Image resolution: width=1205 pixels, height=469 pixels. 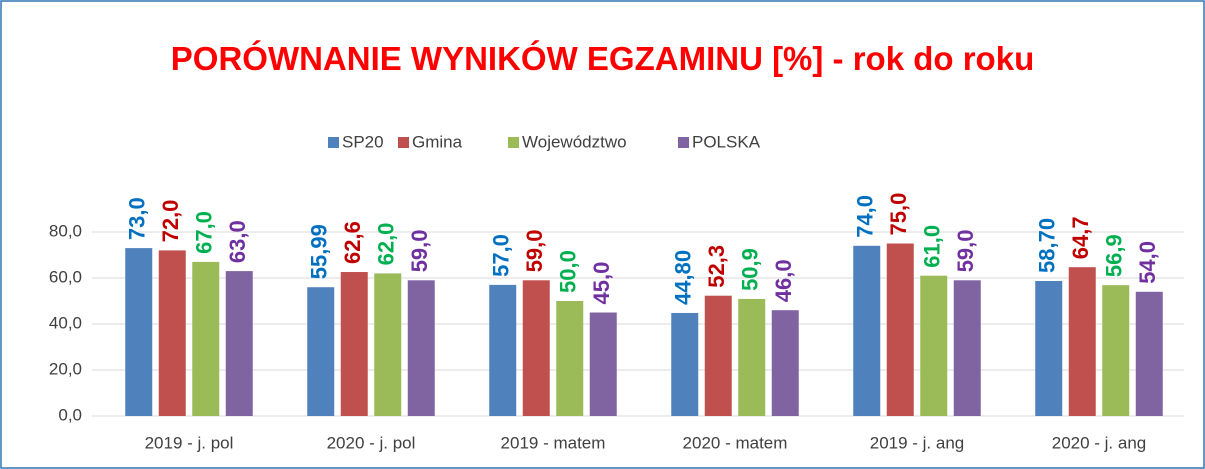 What do you see at coordinates (553, 442) in the screenshot?
I see `x-tick-label: 2019 - matem` at bounding box center [553, 442].